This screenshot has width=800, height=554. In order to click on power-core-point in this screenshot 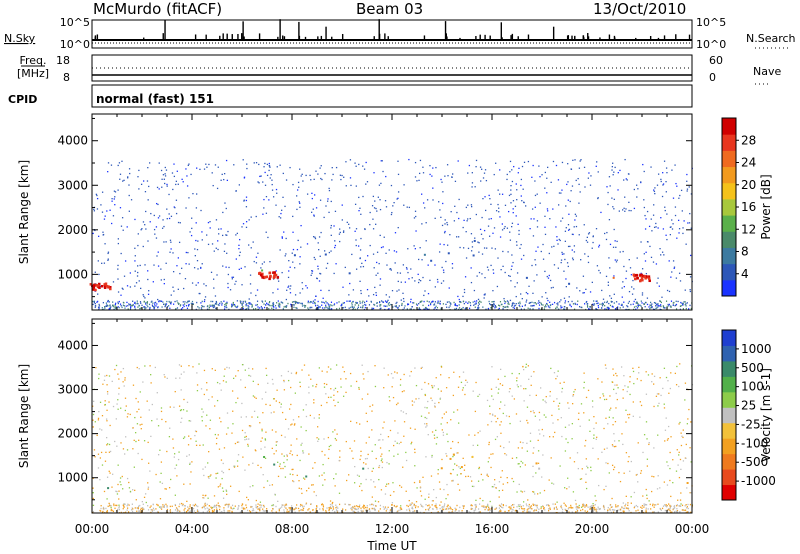, I will do `click(649, 276)`.